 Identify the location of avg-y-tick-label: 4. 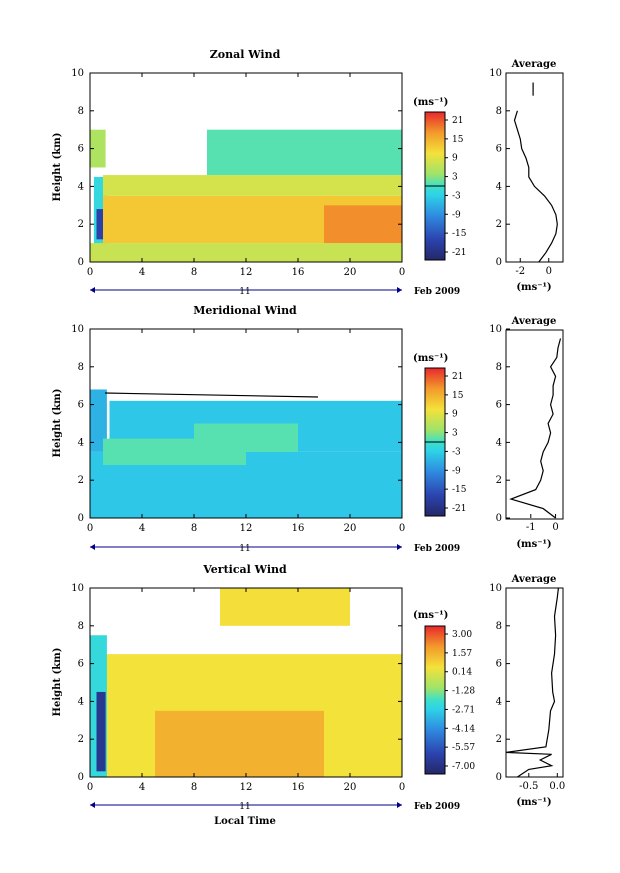
(499, 186).